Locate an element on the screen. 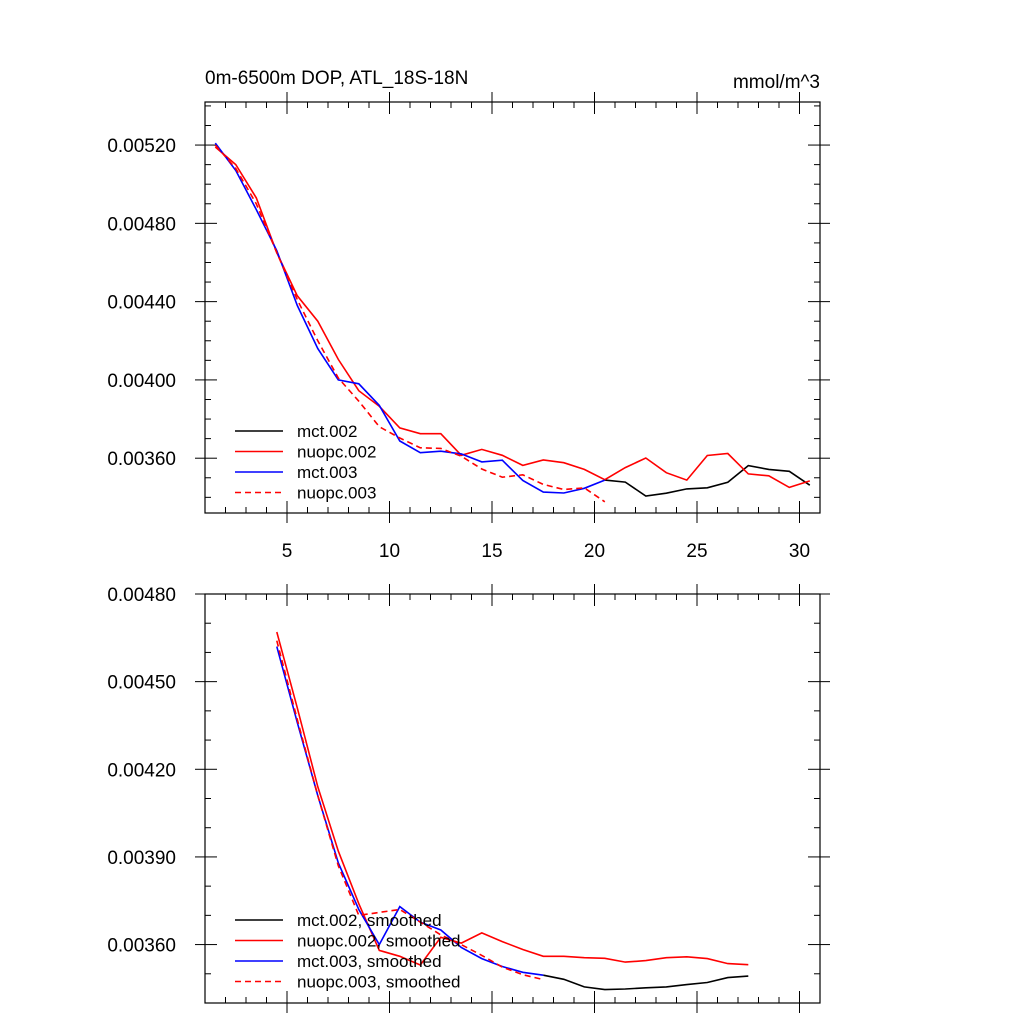 This screenshot has width=1024, height=1024. legend-label: mct.003 is located at coordinates (327, 472).